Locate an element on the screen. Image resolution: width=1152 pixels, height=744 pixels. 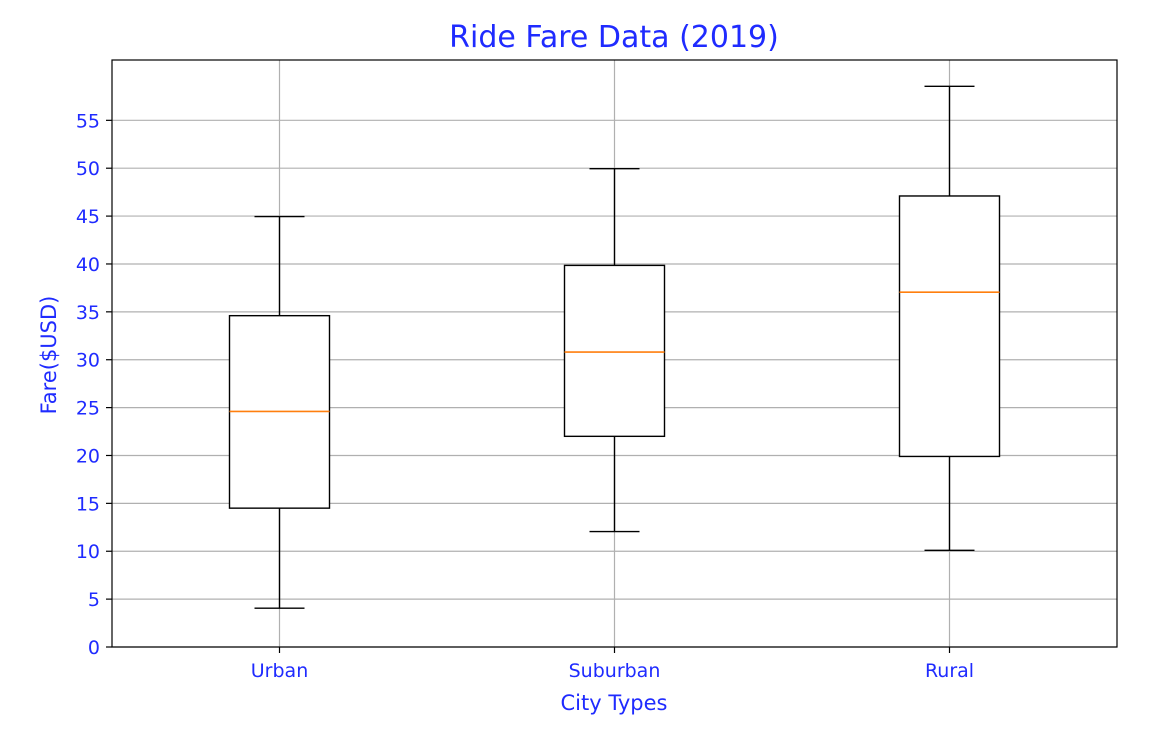
y-tick-label: 10 is located at coordinates (88, 552).